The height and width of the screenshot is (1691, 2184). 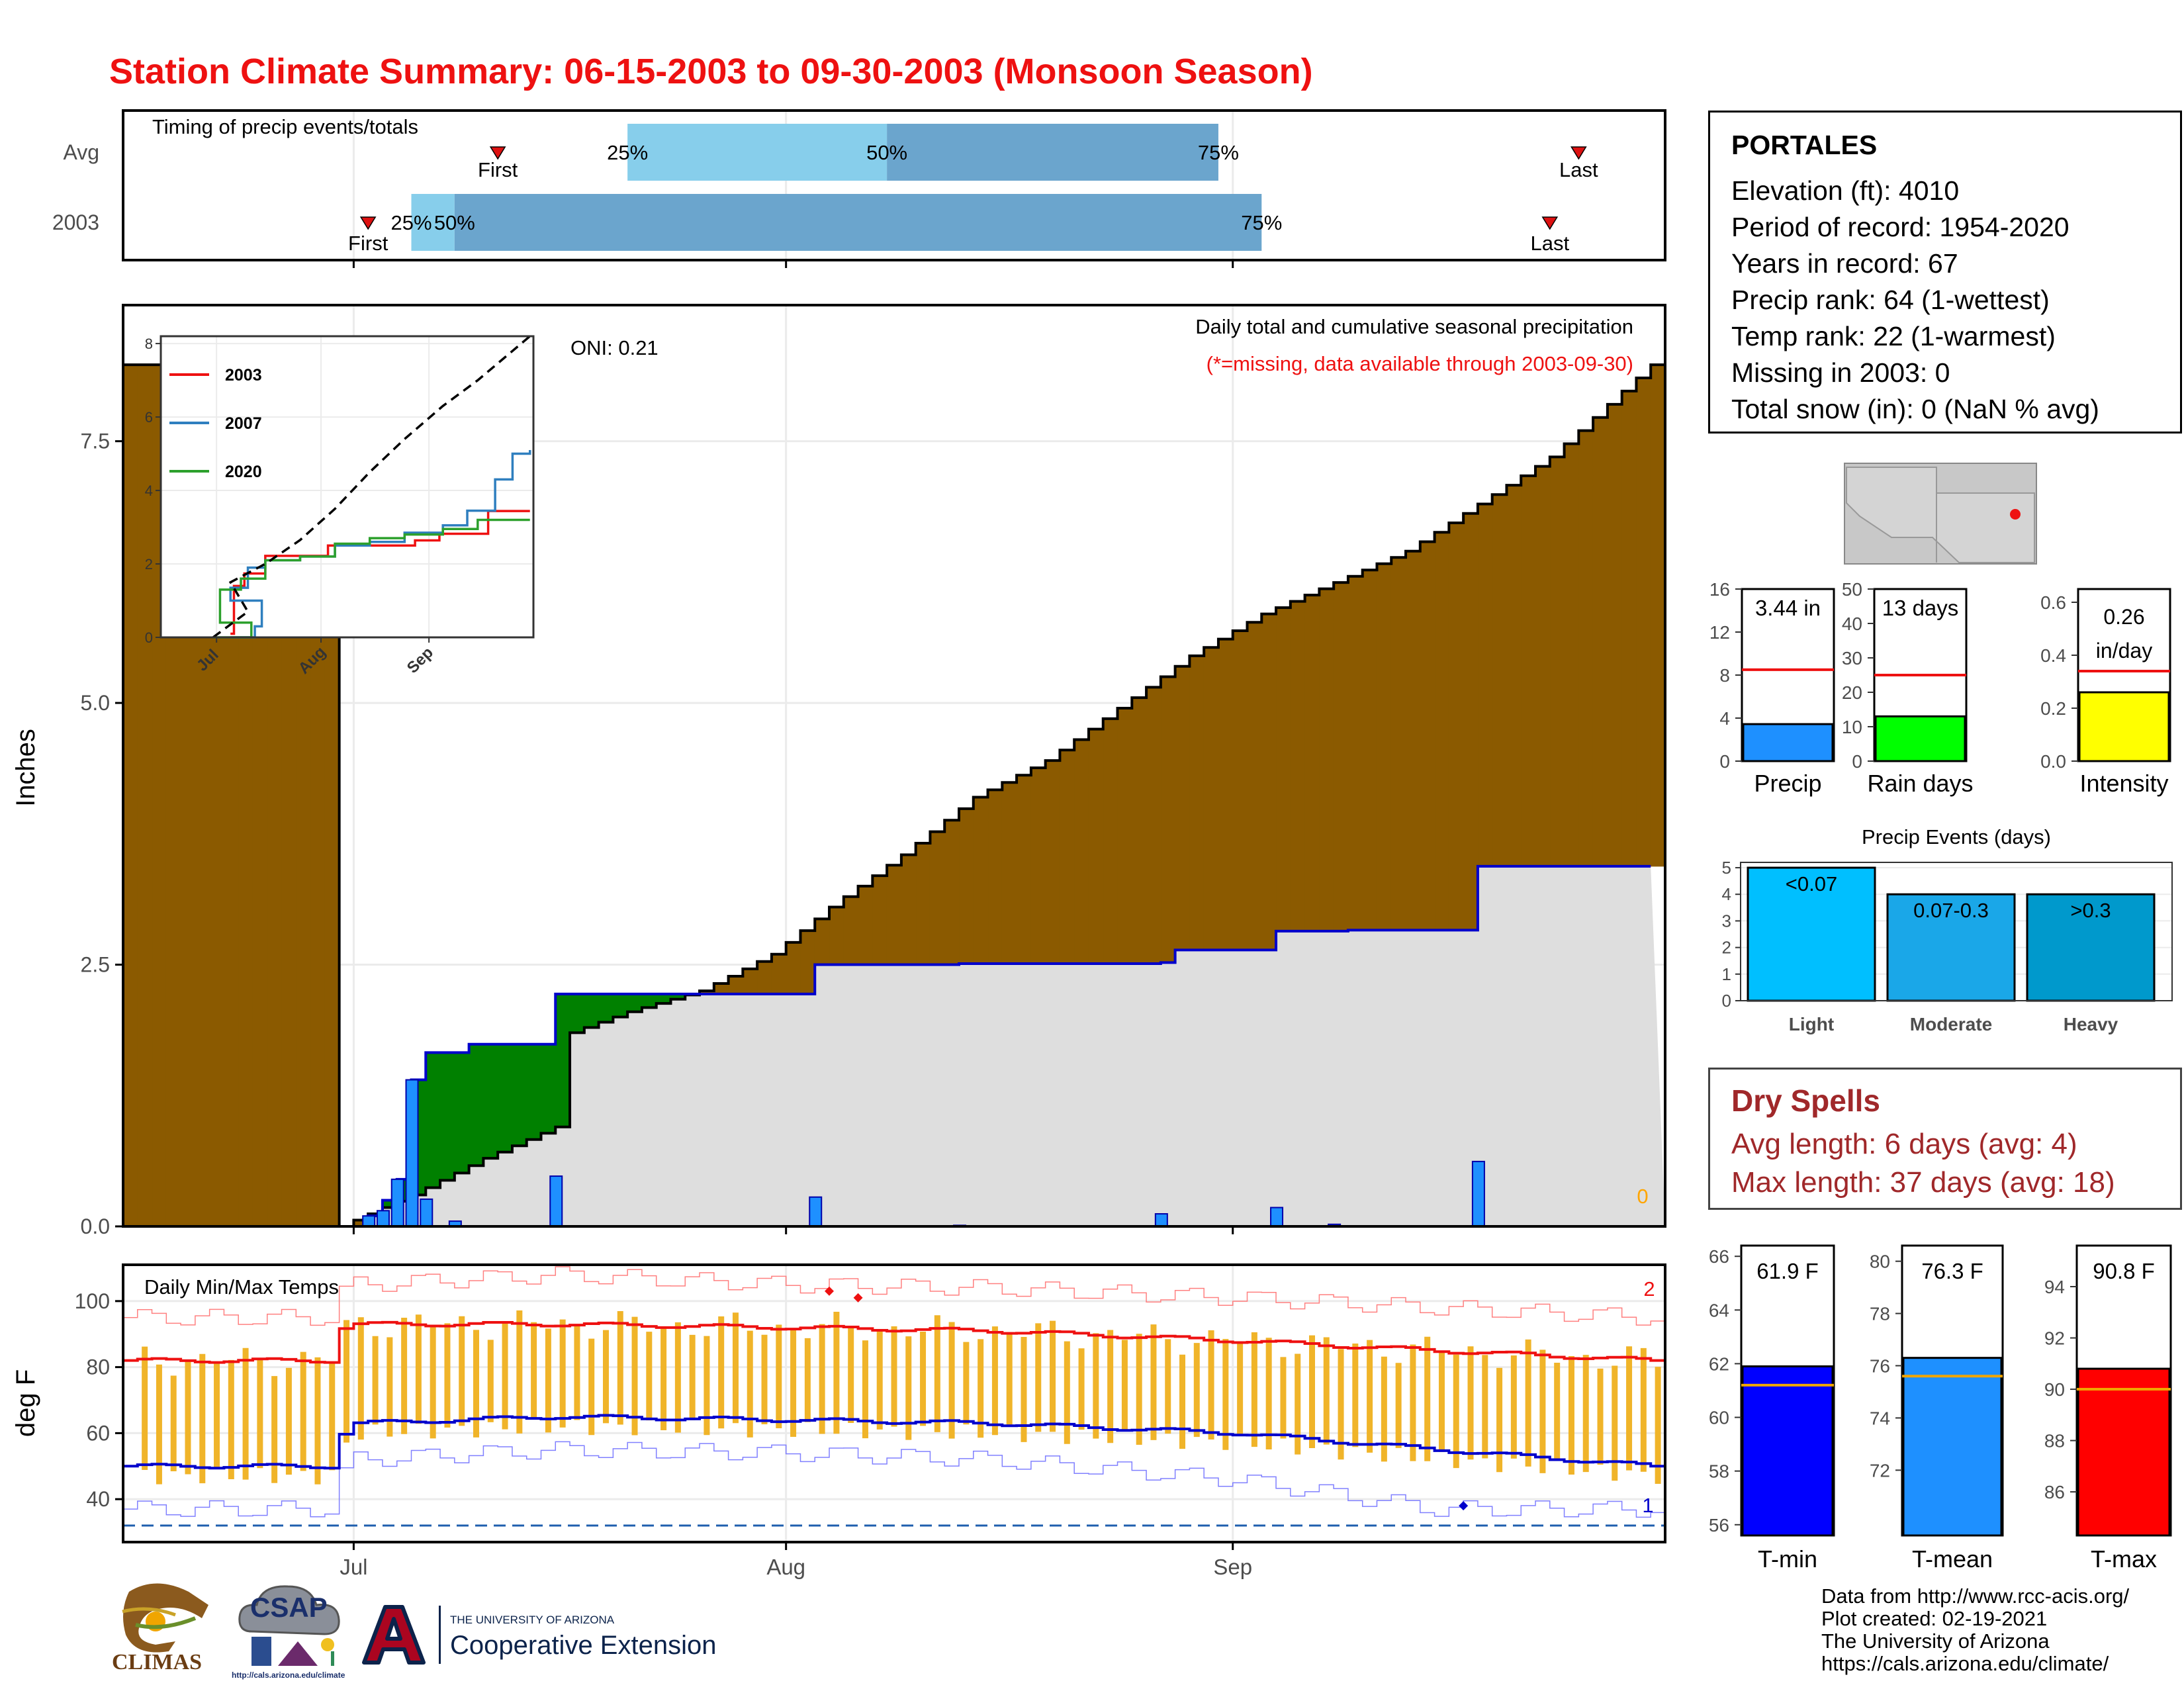 What do you see at coordinates (157, 1662) in the screenshot?
I see `climas-wordmark: CLIMAS` at bounding box center [157, 1662].